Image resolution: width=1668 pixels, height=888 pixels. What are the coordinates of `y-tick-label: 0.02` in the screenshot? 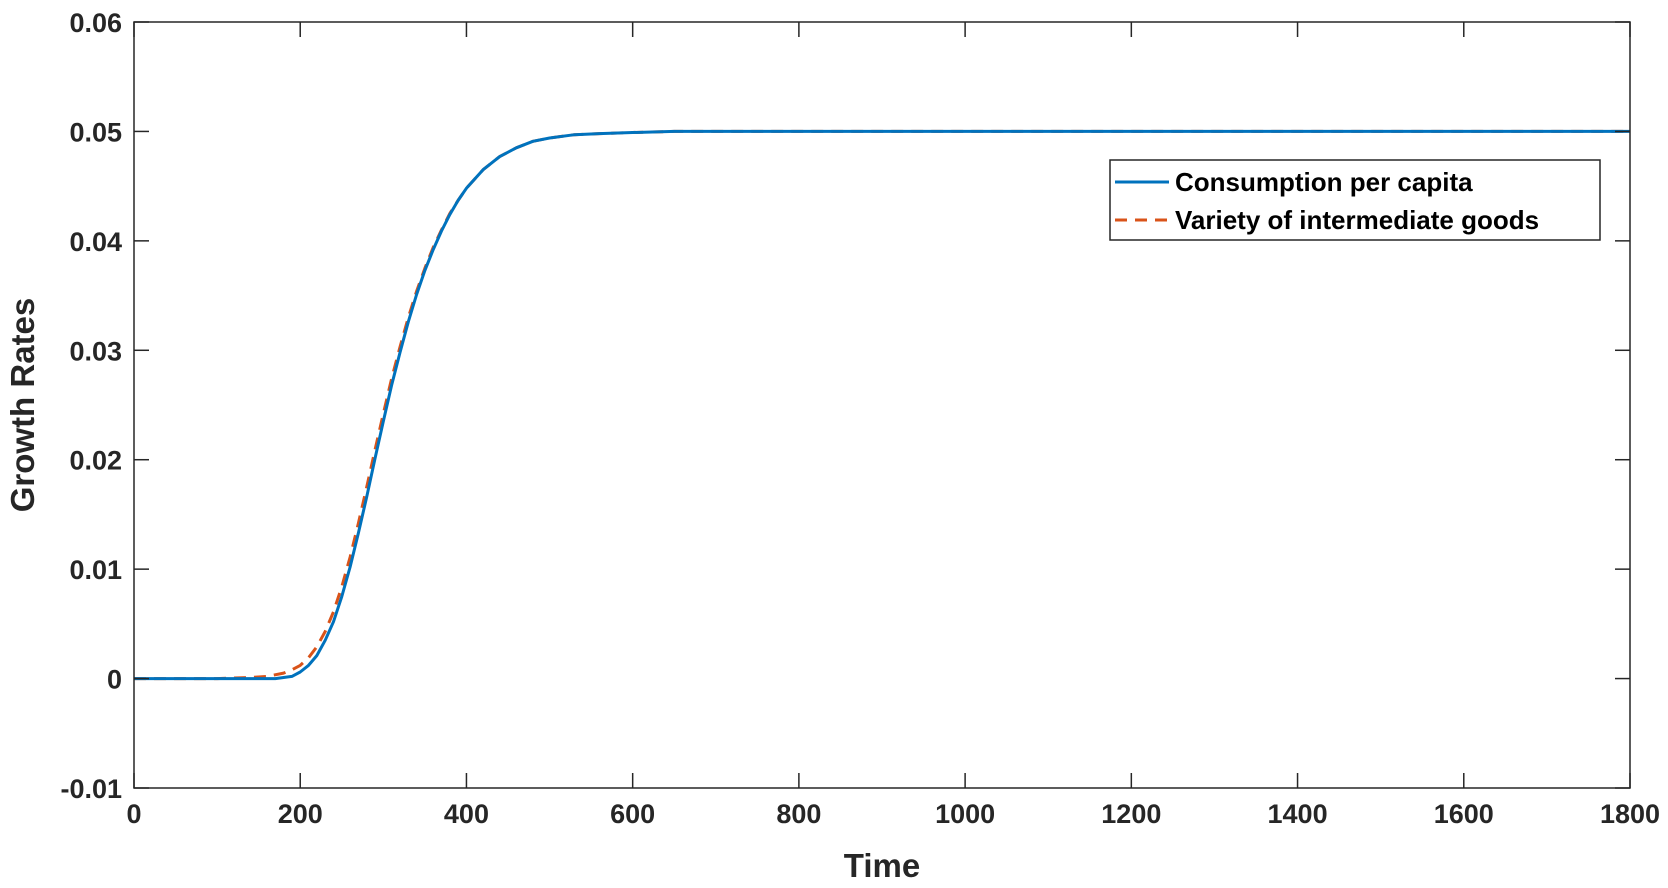 It's located at (95, 461).